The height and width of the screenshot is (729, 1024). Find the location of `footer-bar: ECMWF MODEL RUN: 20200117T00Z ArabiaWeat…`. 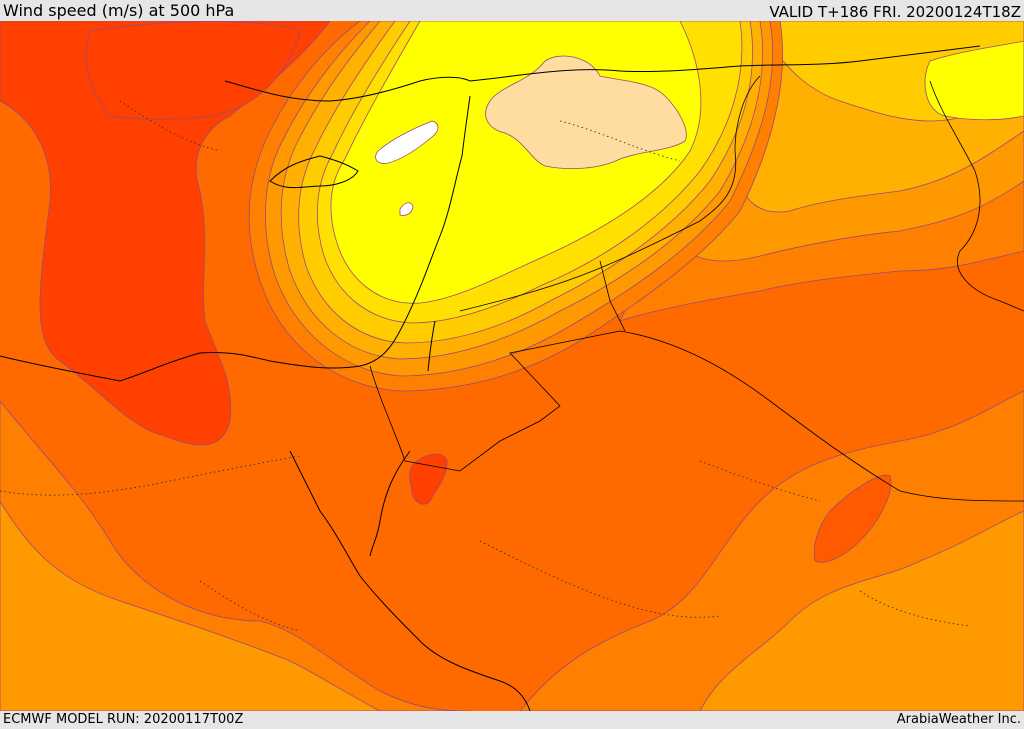

footer-bar: ECMWF MODEL RUN: 20200117T00Z ArabiaWeat… is located at coordinates (512, 720).